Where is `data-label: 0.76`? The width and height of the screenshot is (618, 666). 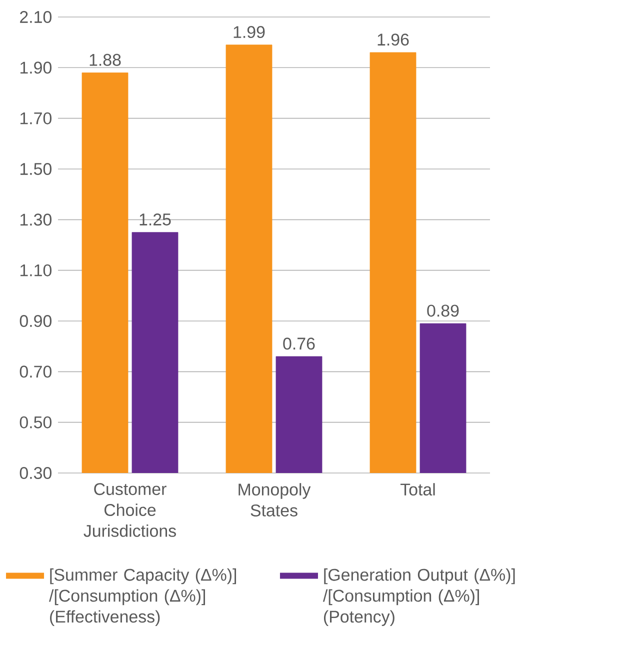
data-label: 0.76 is located at coordinates (299, 344).